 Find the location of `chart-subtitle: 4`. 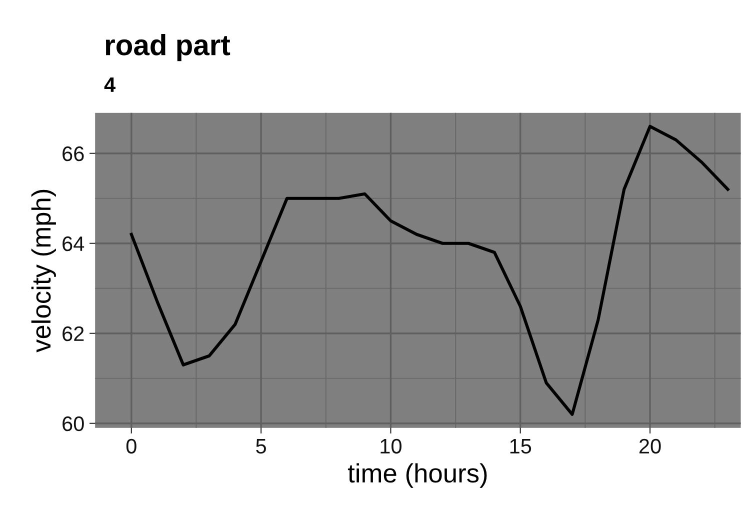

chart-subtitle: 4 is located at coordinates (110, 85).